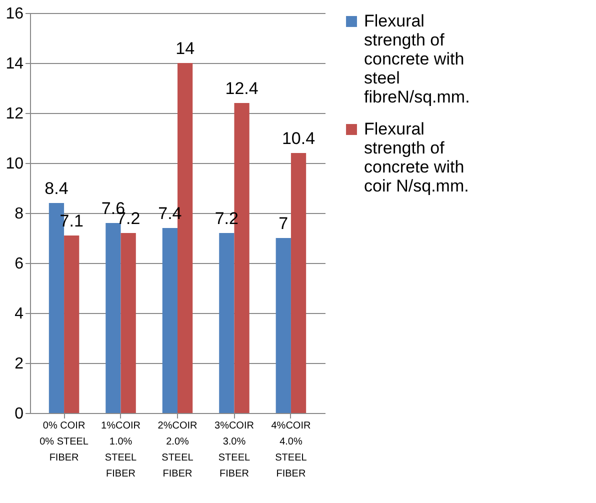  I want to click on x-tick-label: 0% COIR 0% STEEL FIBER, so click(64, 442).